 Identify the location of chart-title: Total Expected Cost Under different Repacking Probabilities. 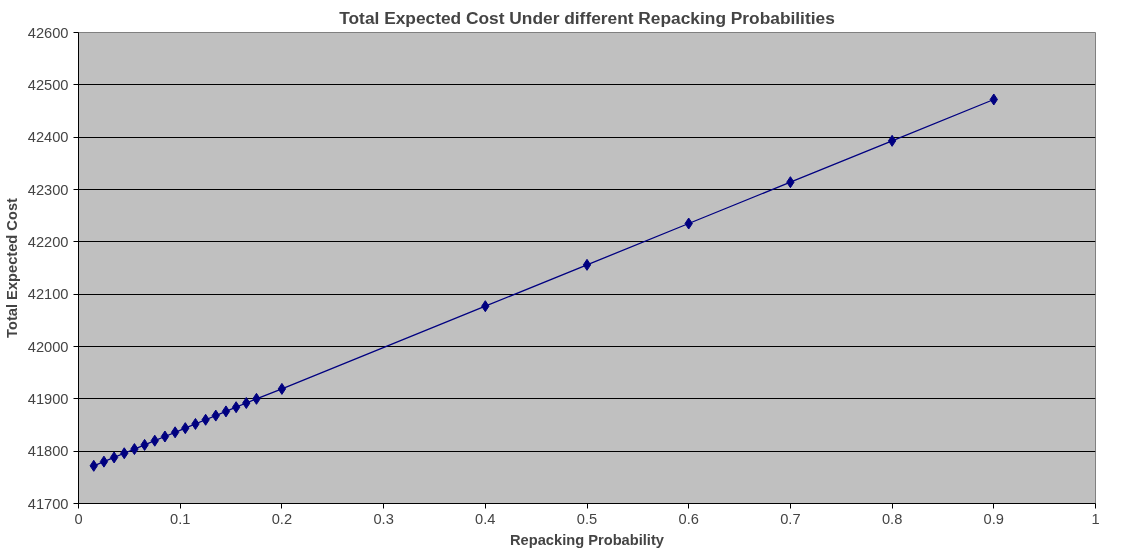
(587, 17).